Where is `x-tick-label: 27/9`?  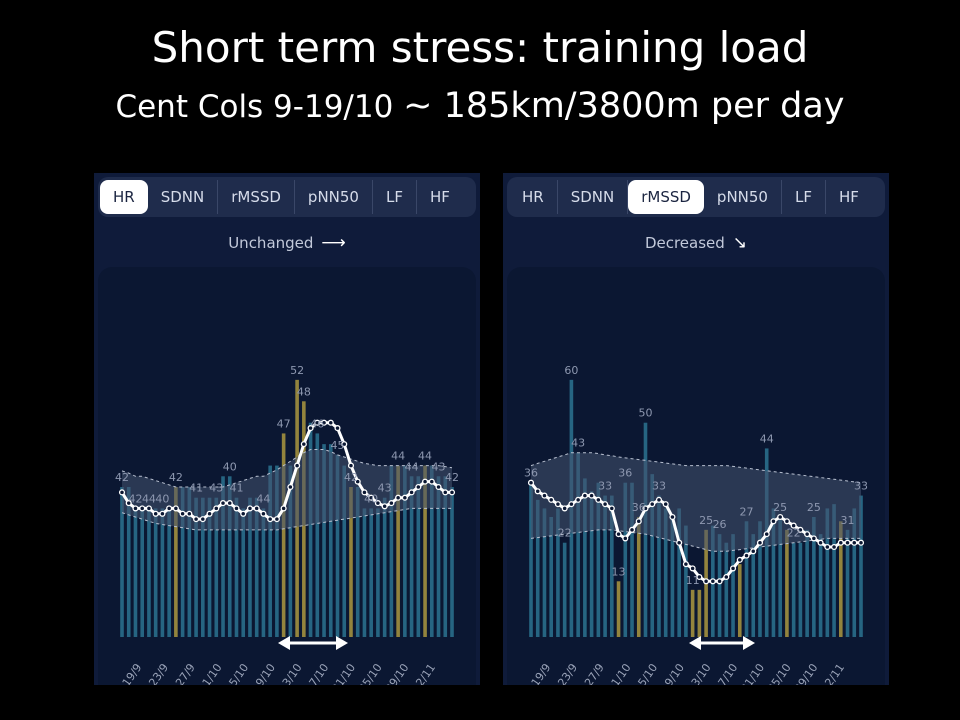
x-tick-label: 27/9 is located at coordinates (594, 673).